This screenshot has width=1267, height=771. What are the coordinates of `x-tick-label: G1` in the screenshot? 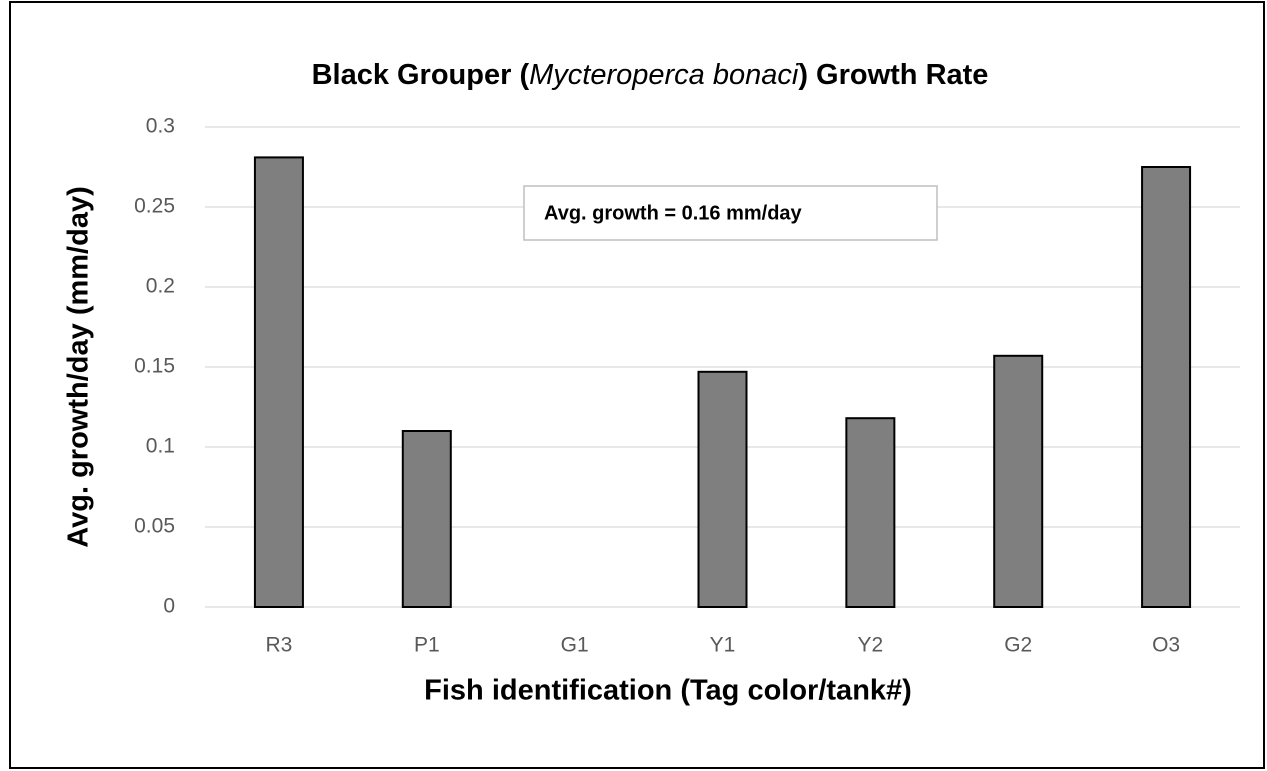 It's located at (575, 645).